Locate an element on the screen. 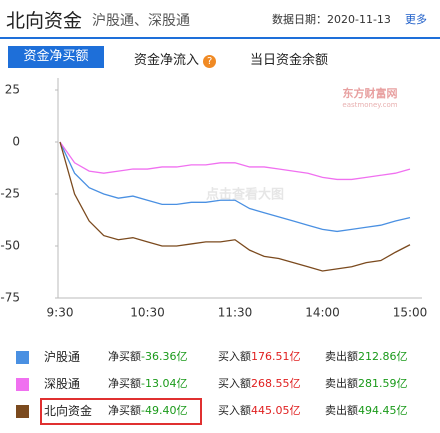 The height and width of the screenshot is (433, 440). help-icon: ? is located at coordinates (210, 61).